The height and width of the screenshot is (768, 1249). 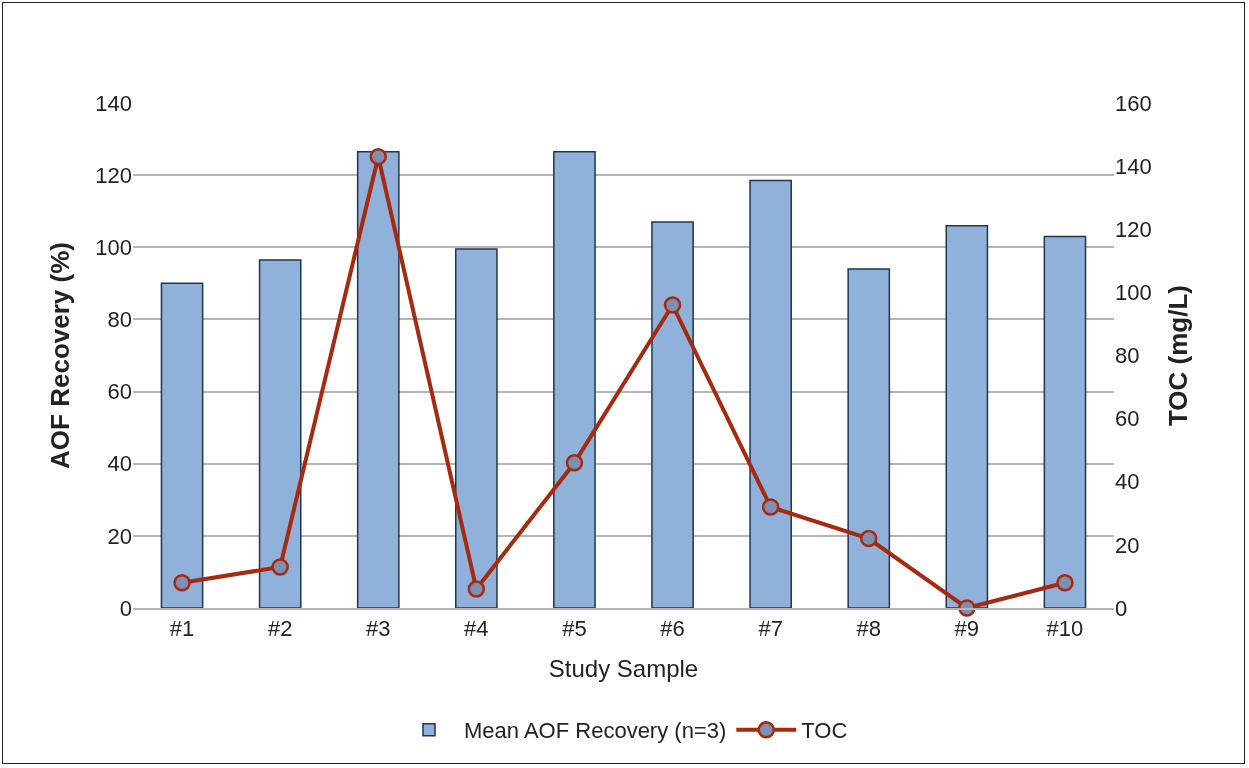 I want to click on x-tick-label: #4, so click(x=476, y=629).